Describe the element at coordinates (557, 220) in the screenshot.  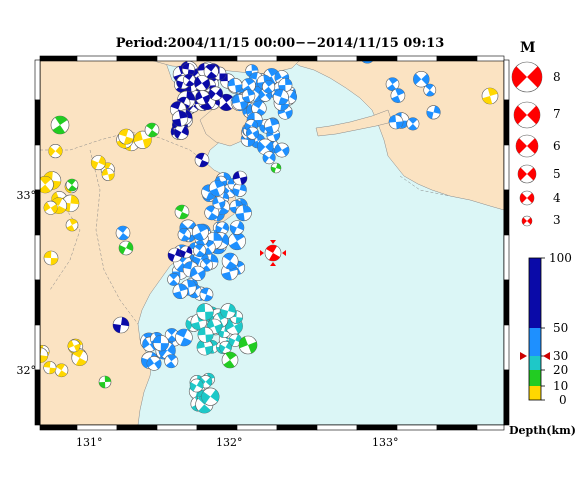
I see `mag-label-3: 3` at that location.